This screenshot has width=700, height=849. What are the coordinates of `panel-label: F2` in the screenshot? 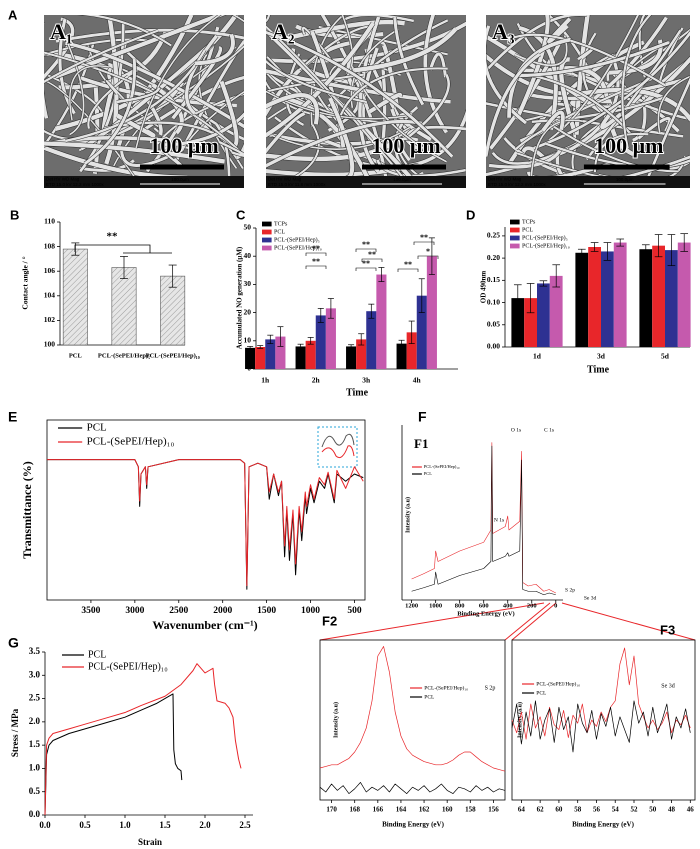 It's located at (329, 620).